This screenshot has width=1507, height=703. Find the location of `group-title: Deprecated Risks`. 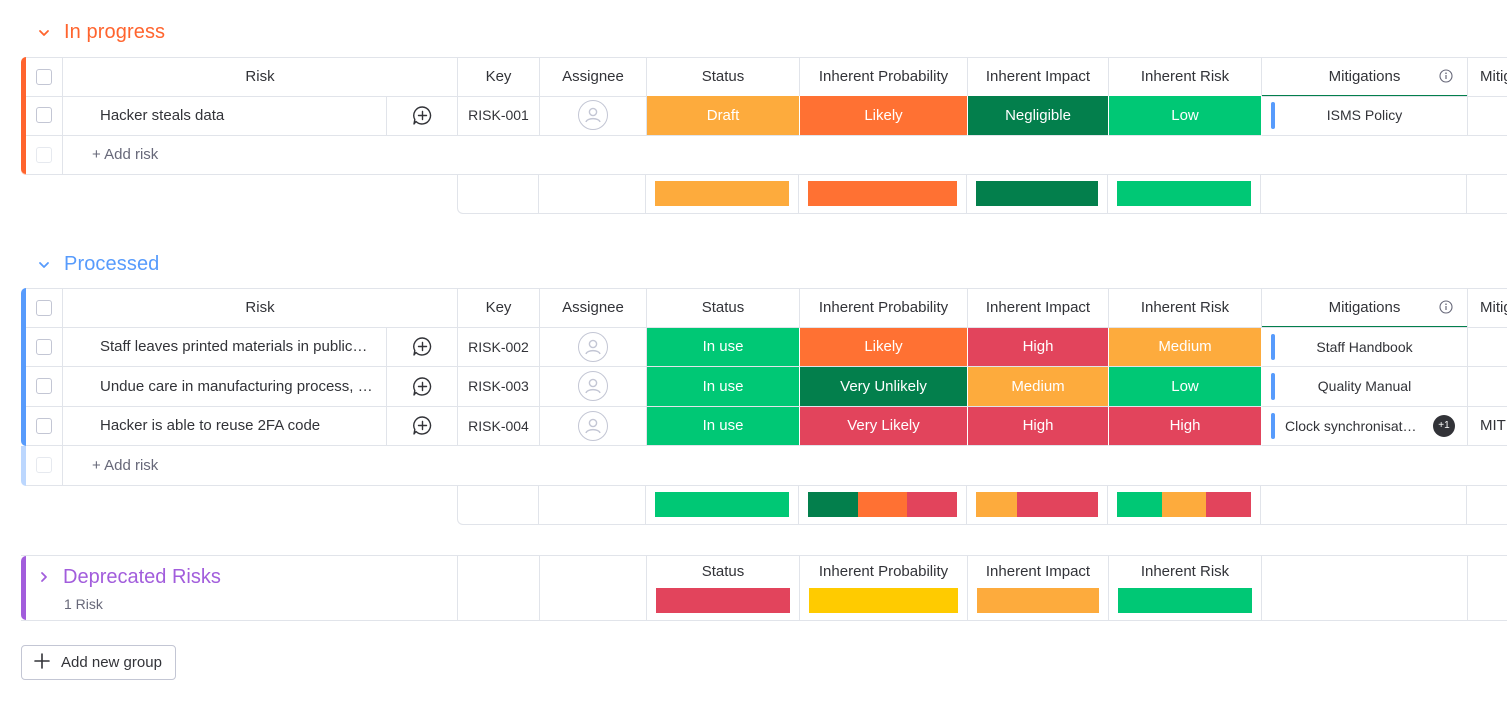

group-title: Deprecated Risks is located at coordinates (142, 577).